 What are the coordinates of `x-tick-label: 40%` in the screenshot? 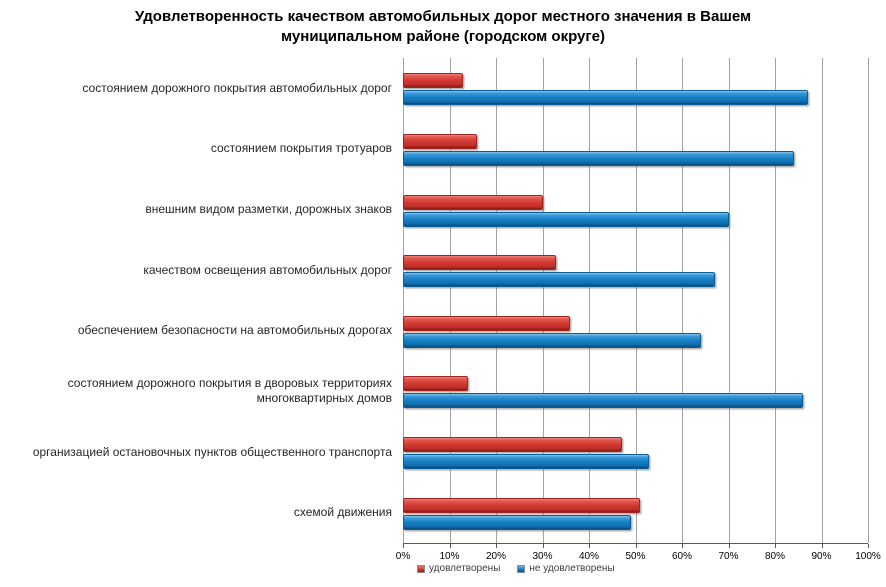 It's located at (589, 556).